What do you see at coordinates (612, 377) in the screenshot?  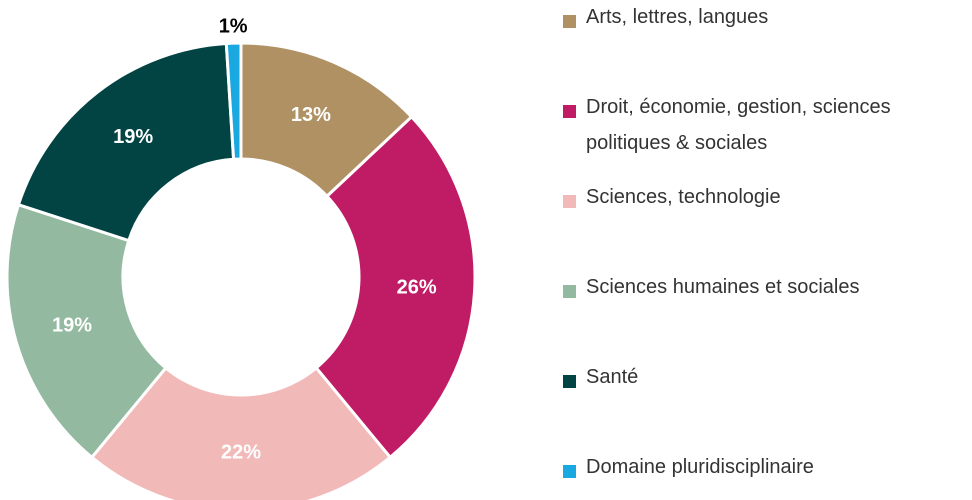 I see `legend-label: Santé` at bounding box center [612, 377].